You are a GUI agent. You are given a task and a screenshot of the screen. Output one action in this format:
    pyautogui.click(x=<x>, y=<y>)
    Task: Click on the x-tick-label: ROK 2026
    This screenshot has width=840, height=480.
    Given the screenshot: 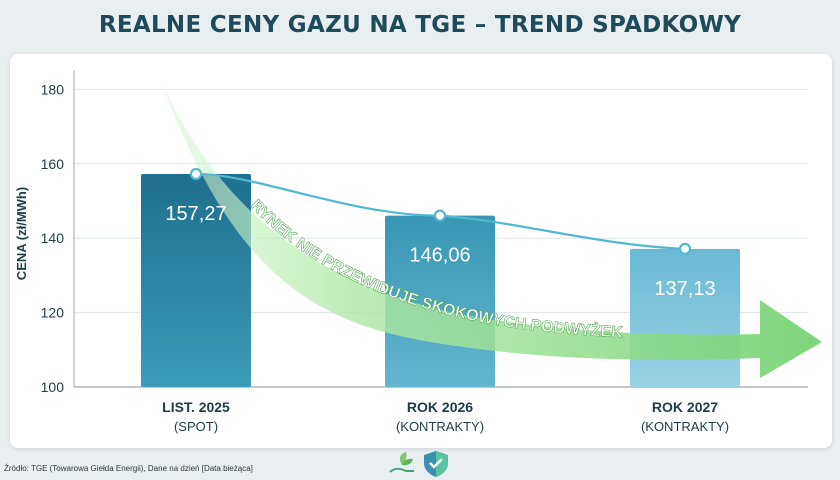 What is the action you would take?
    pyautogui.click(x=440, y=407)
    